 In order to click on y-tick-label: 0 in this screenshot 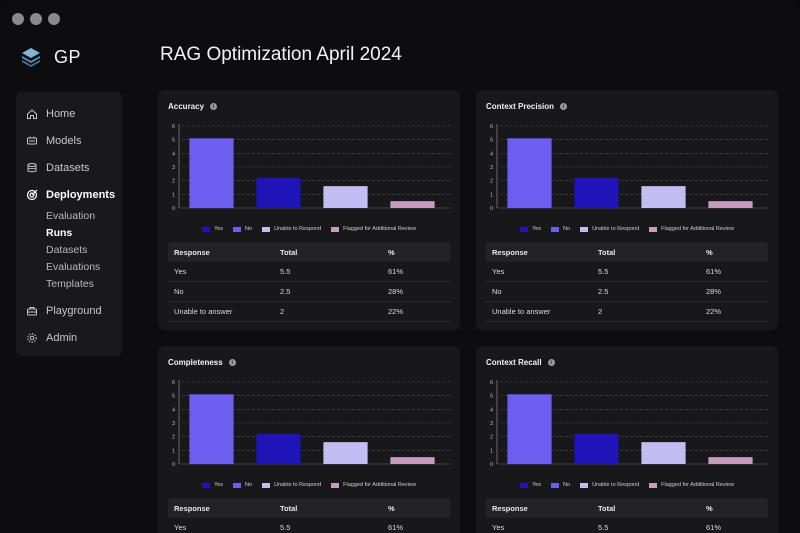, I will do `click(491, 465)`.